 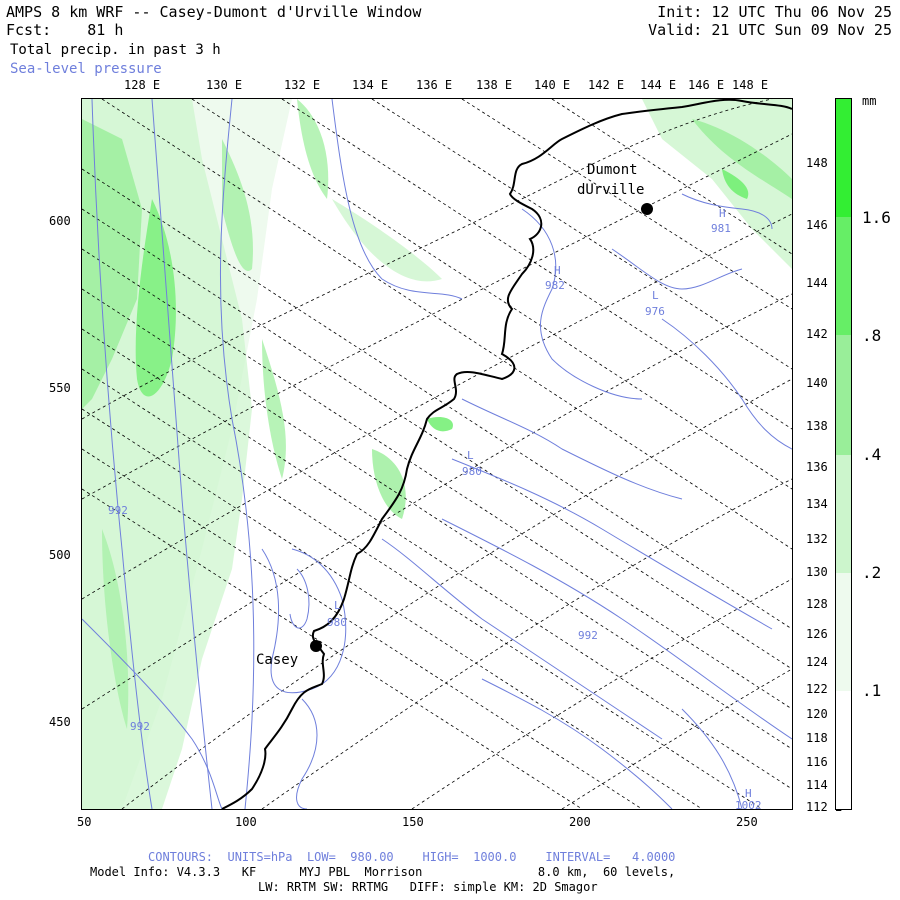 What do you see at coordinates (770, 30) in the screenshot?
I see `valid-time: Valid: 21 UTC Sun 09 Nov 25` at bounding box center [770, 30].